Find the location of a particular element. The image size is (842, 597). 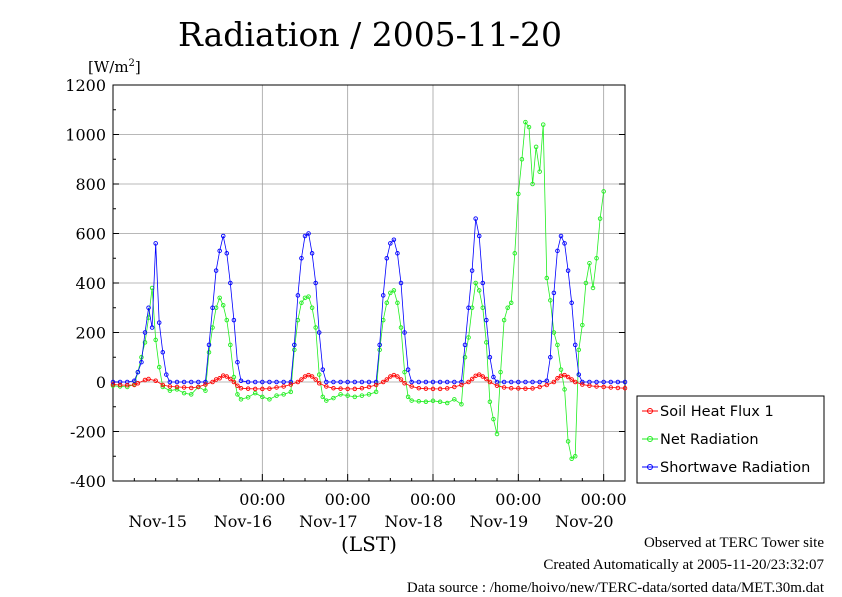

legend-marker is located at coordinates (650, 411).